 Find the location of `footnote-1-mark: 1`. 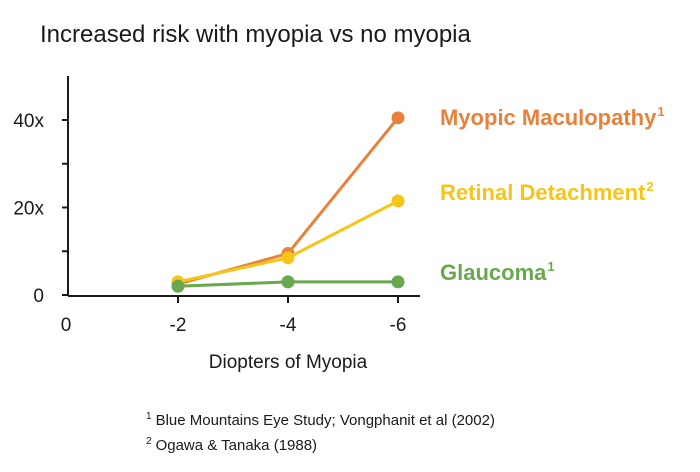

footnote-1-mark: 1 is located at coordinates (149, 416).